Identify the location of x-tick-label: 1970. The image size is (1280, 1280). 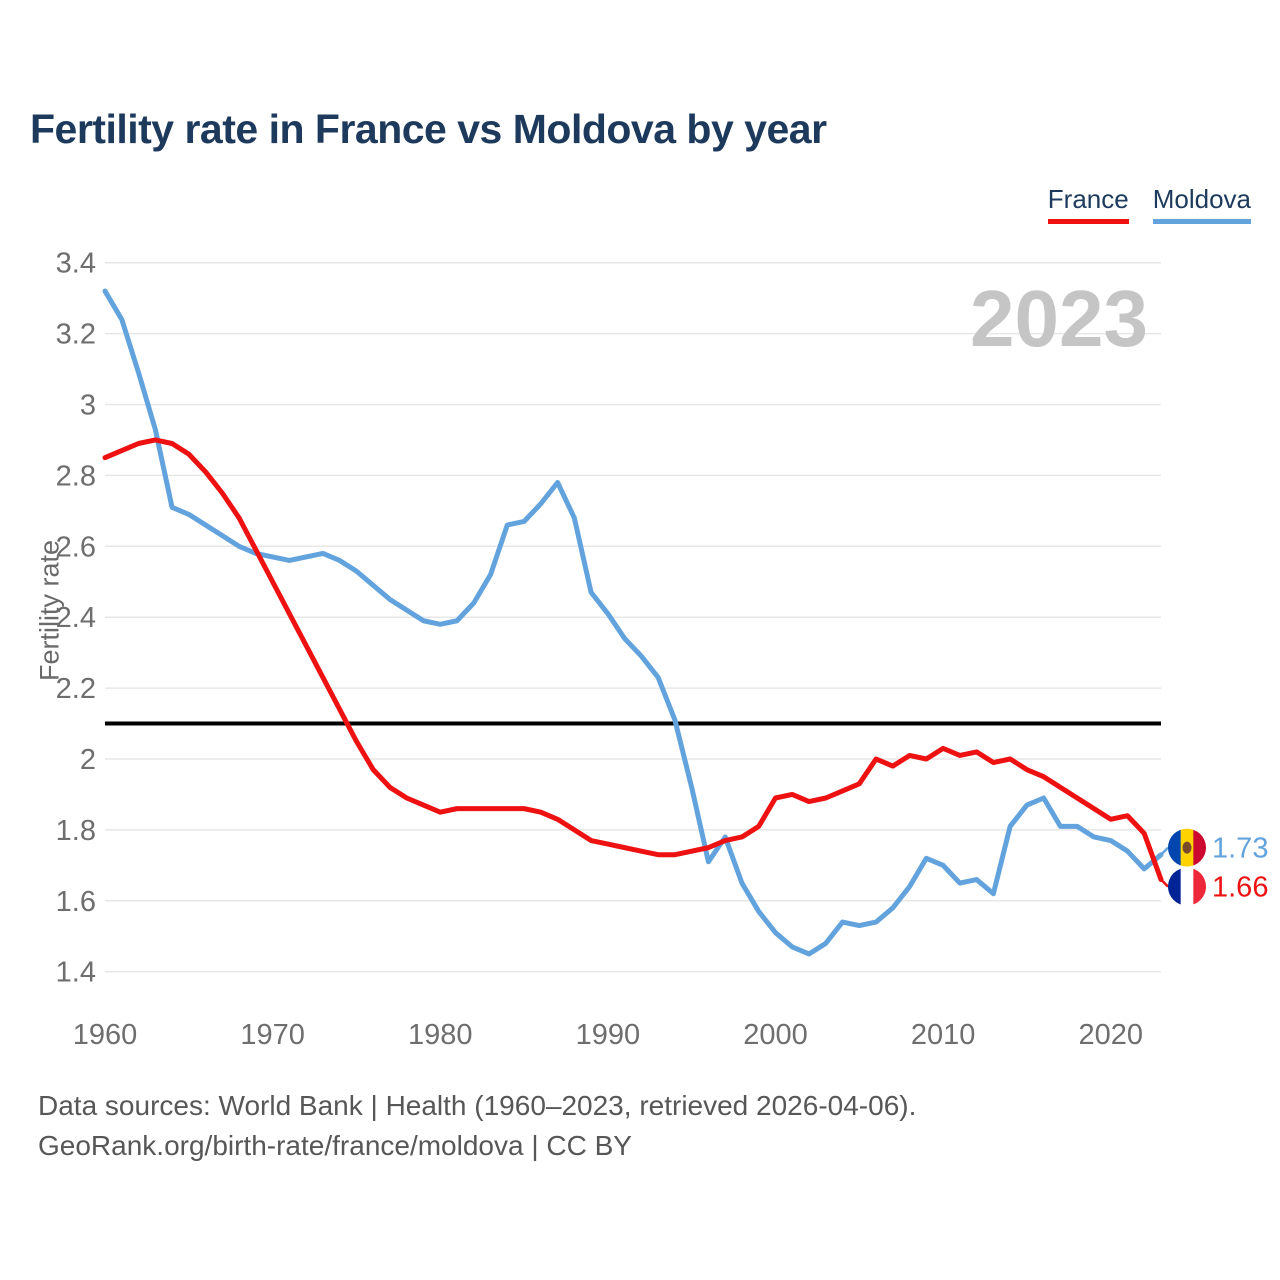
(272, 1035).